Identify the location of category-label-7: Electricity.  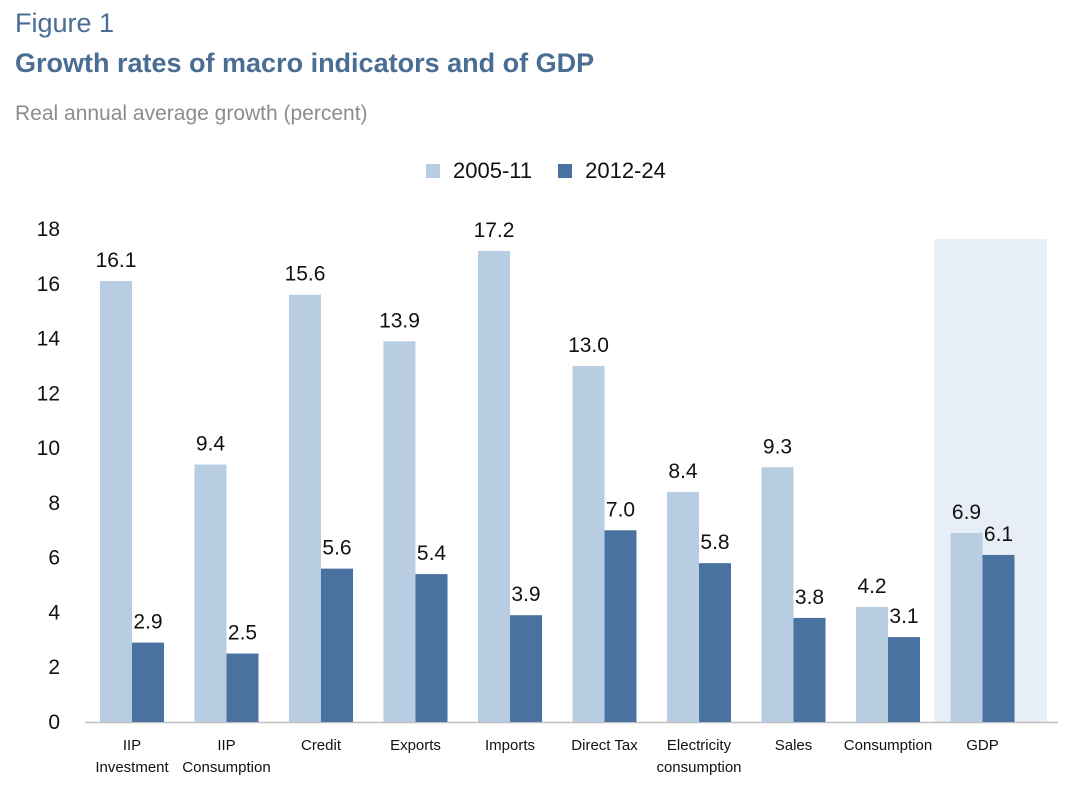
(699, 745).